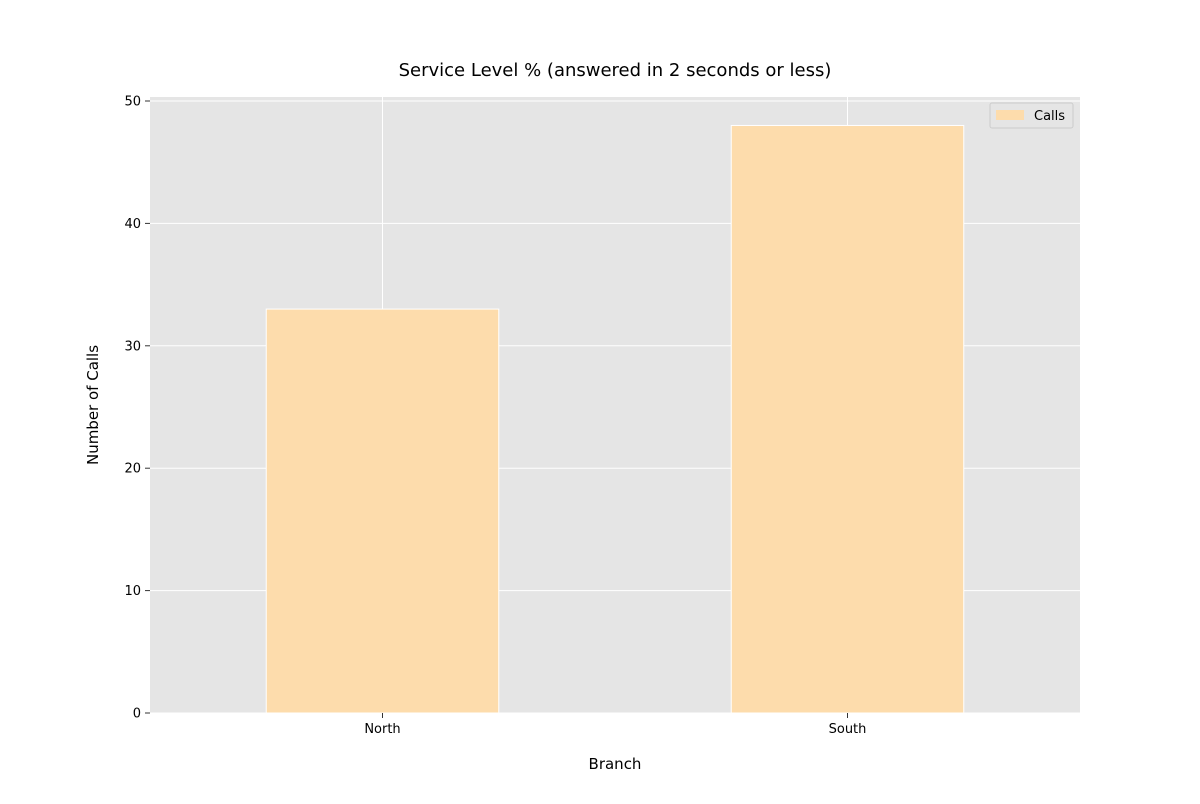 The image size is (1200, 804). What do you see at coordinates (137, 714) in the screenshot?
I see `y-tick-label: 0` at bounding box center [137, 714].